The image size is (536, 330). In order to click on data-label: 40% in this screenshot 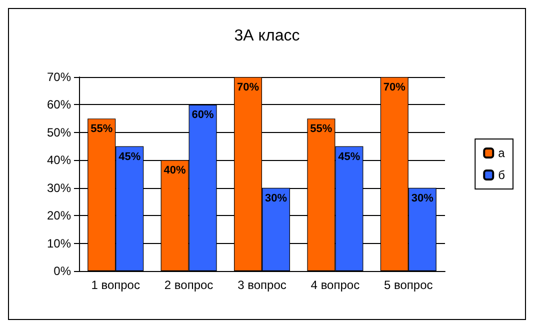, I will do `click(175, 170)`.